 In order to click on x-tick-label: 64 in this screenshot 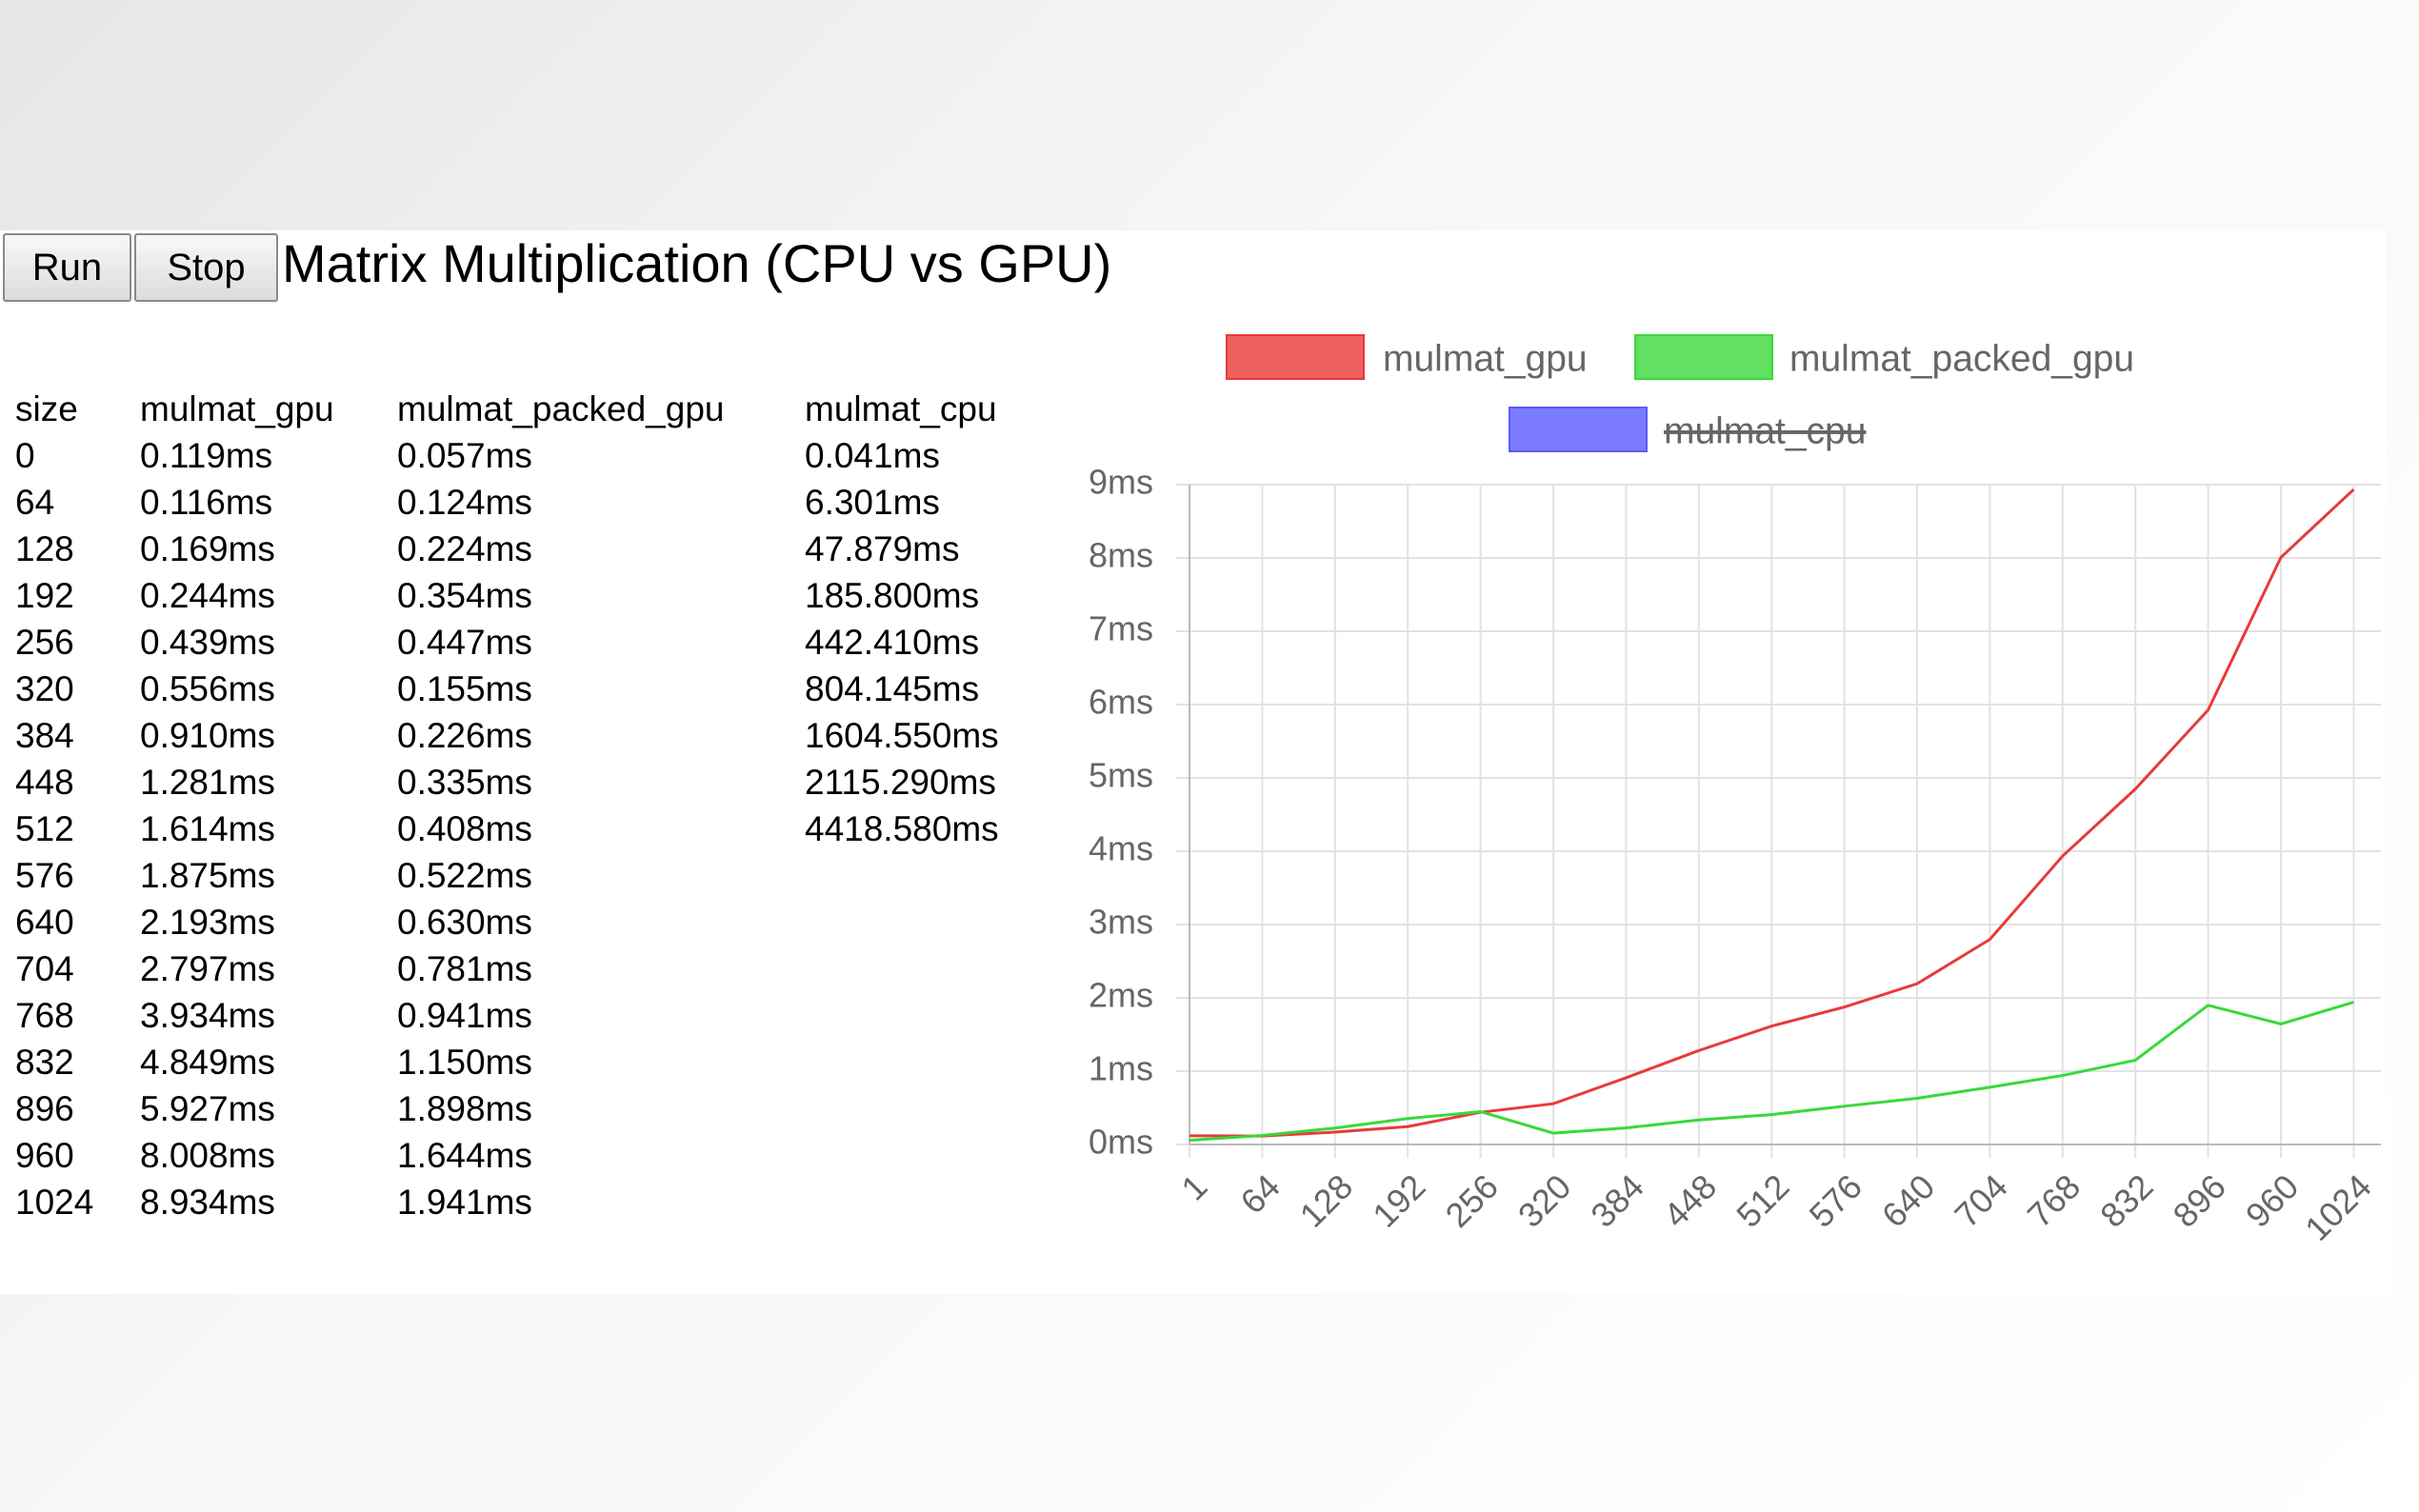, I will do `click(1259, 1193)`.